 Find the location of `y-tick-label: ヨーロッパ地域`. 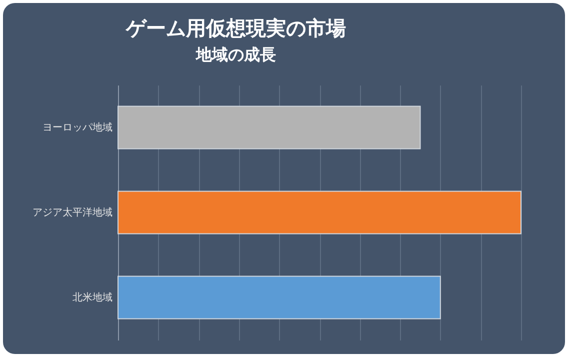

y-tick-label: ヨーロッパ地域 is located at coordinates (77, 128).